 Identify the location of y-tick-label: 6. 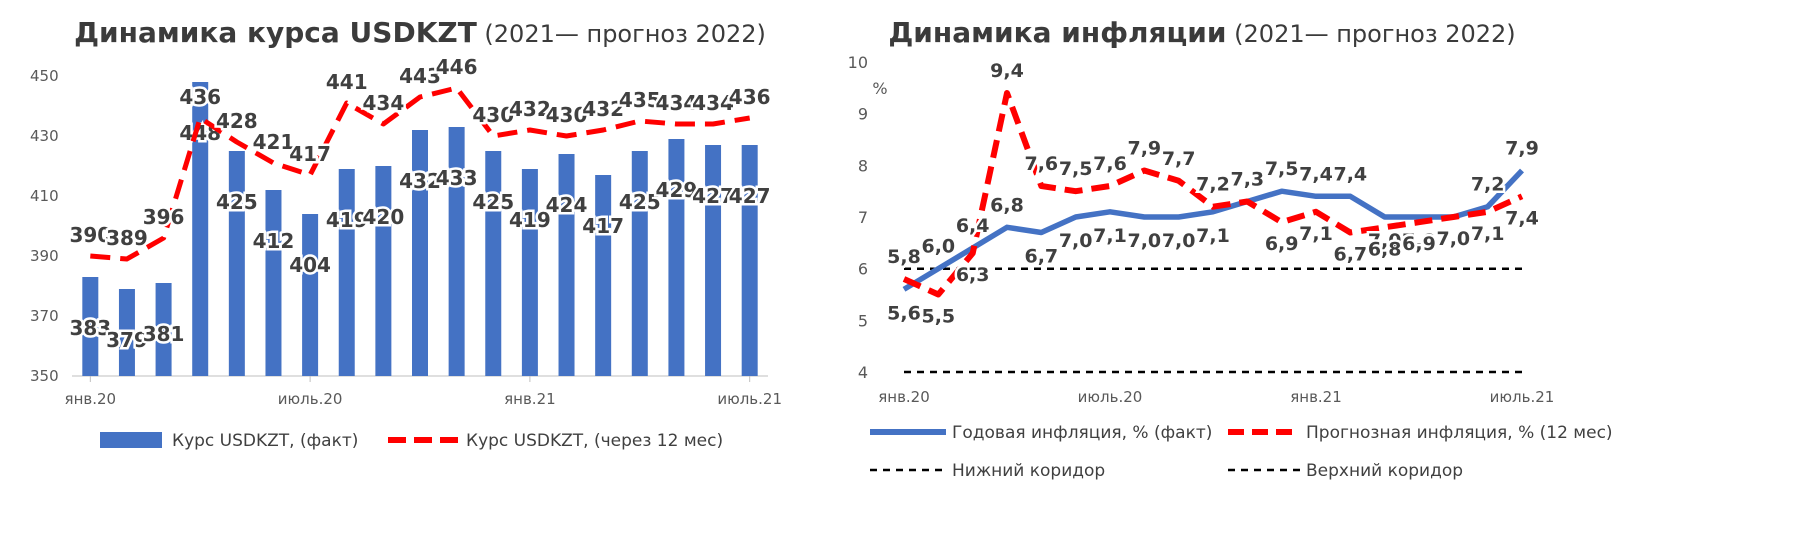
(863, 269).